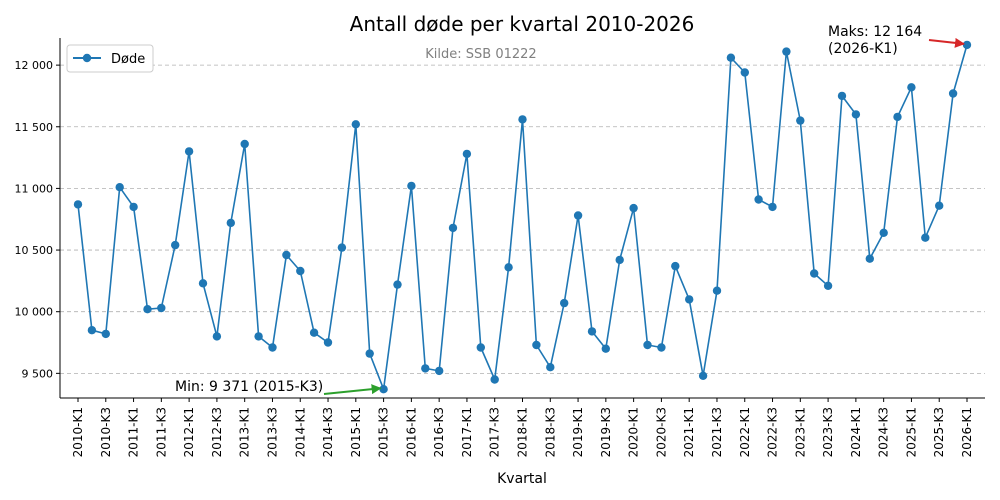  What do you see at coordinates (773, 432) in the screenshot?
I see `x-tick-label: 2022-K3` at bounding box center [773, 432].